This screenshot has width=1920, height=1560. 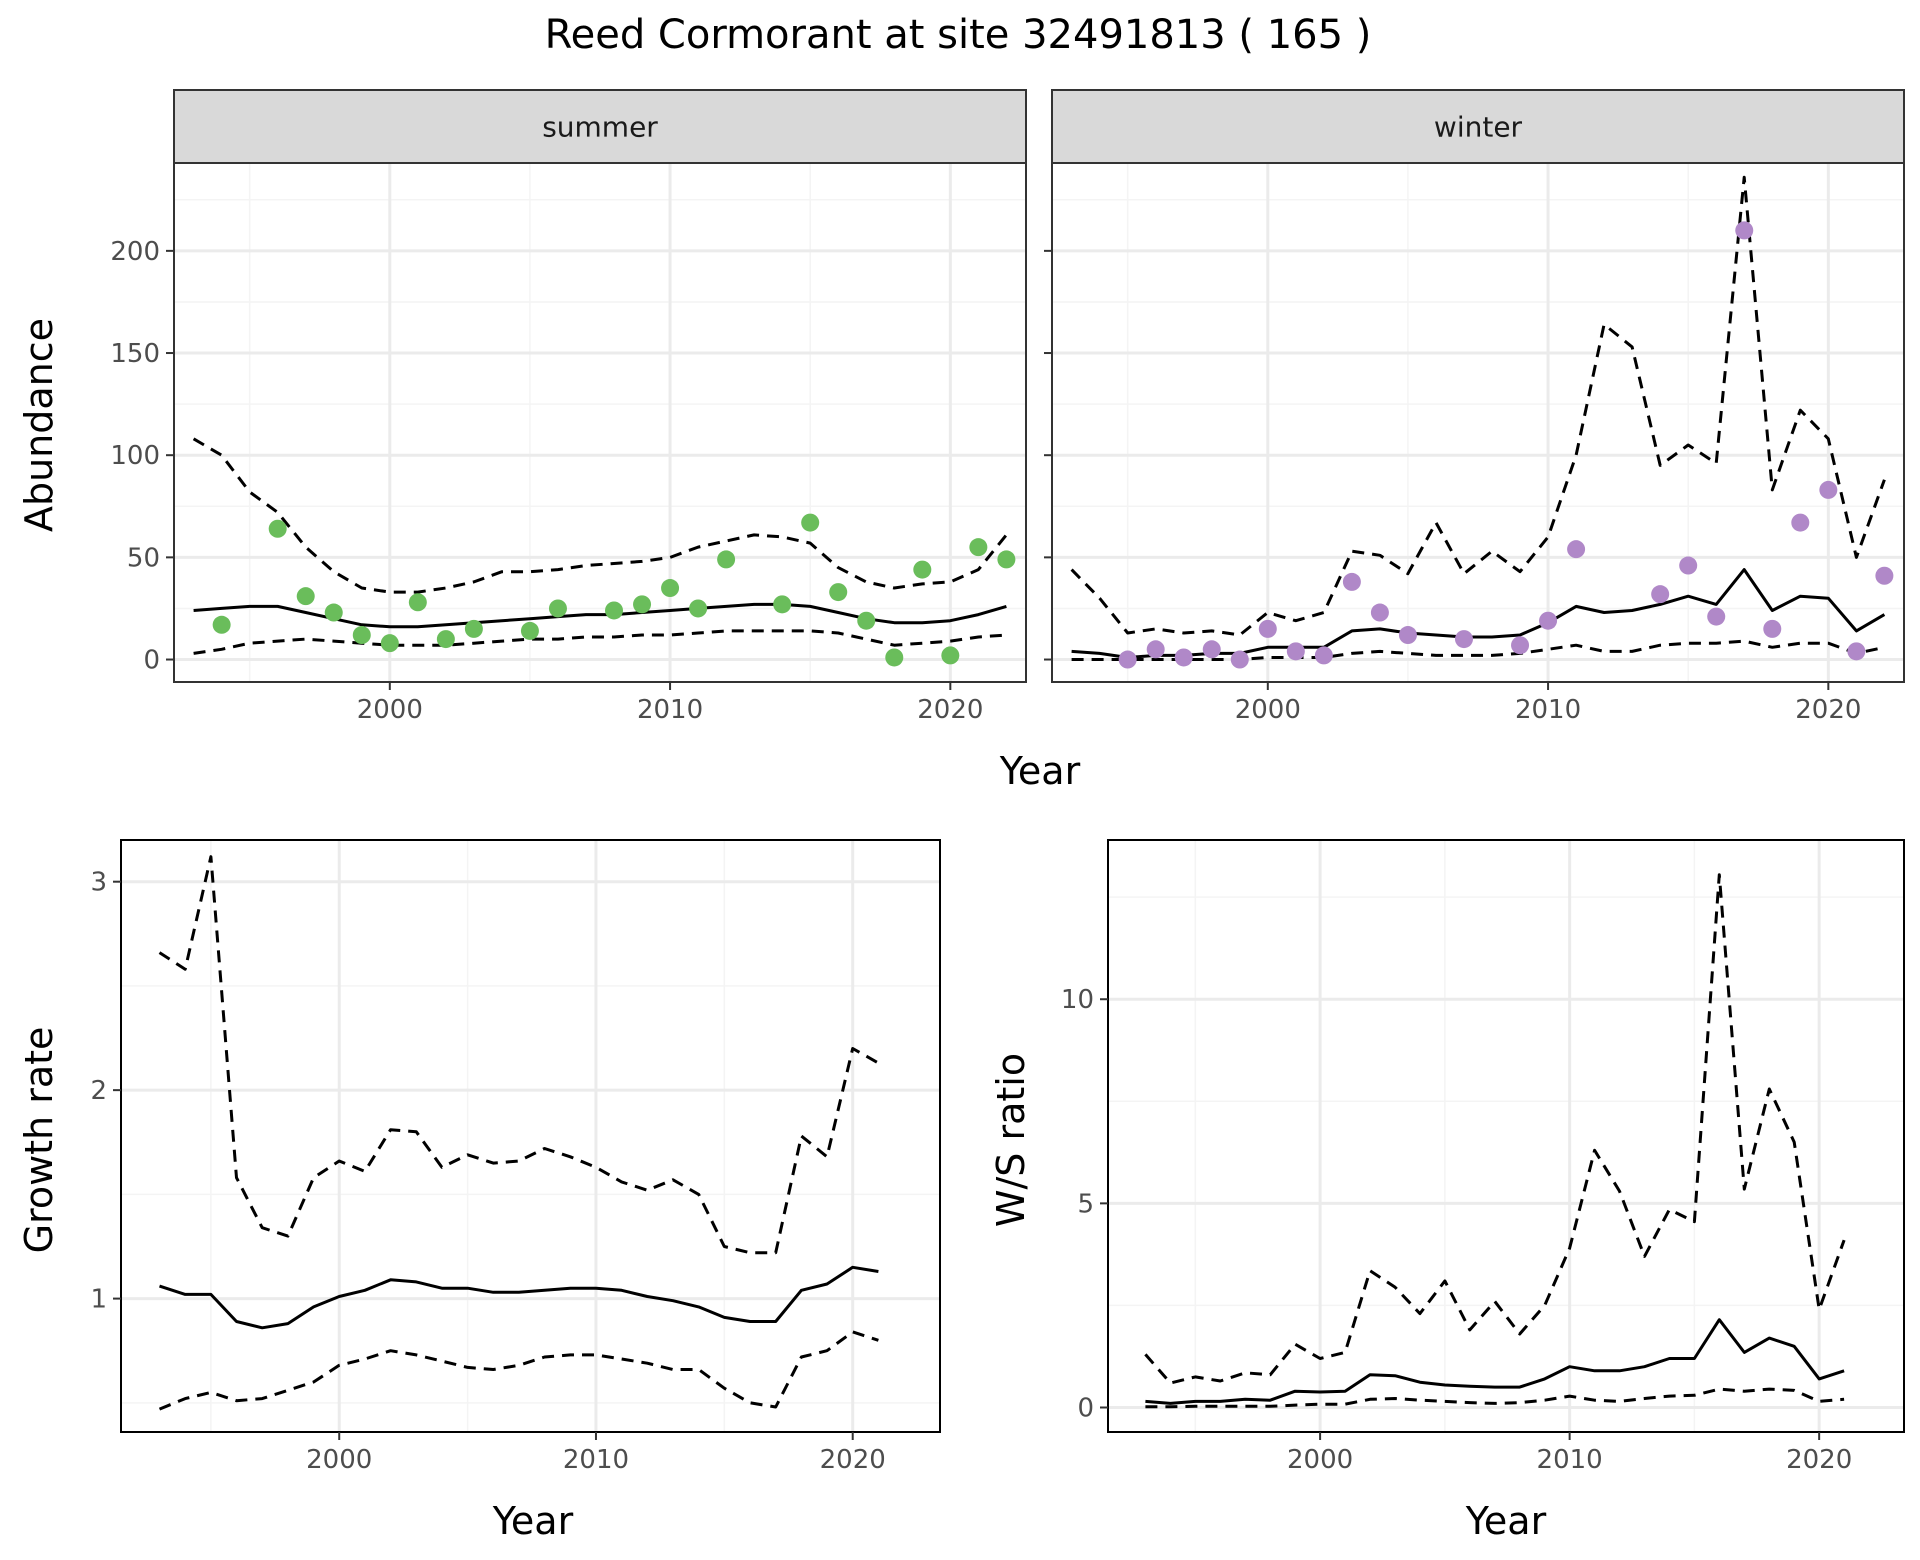 I want to click on y-tick-label: 200, so click(x=135, y=252).